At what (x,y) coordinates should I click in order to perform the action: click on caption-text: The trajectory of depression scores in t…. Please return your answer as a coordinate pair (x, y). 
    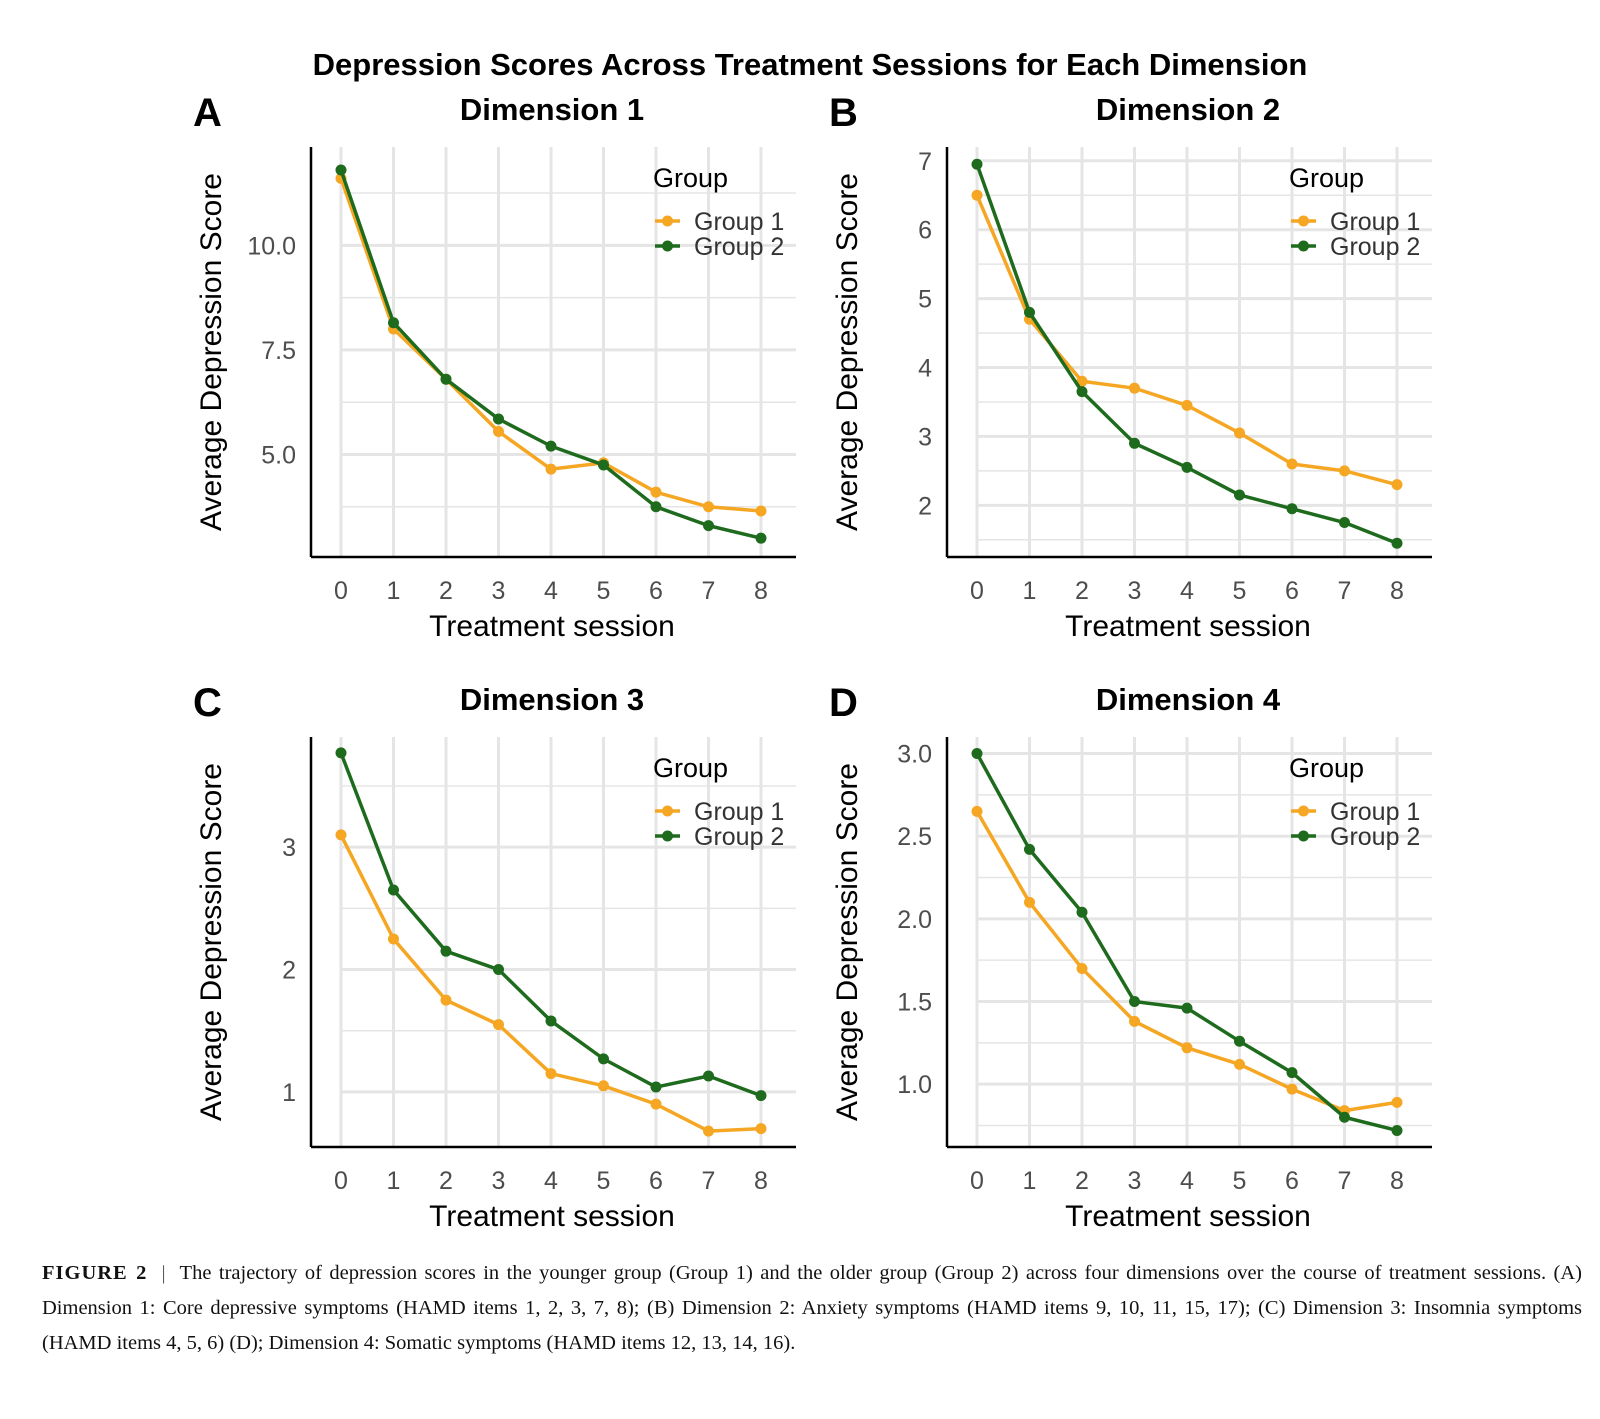
    Looking at the image, I should click on (812, 1308).